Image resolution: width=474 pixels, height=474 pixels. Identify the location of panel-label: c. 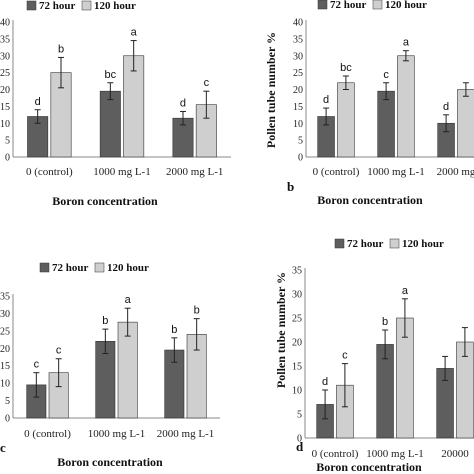
(3, 447).